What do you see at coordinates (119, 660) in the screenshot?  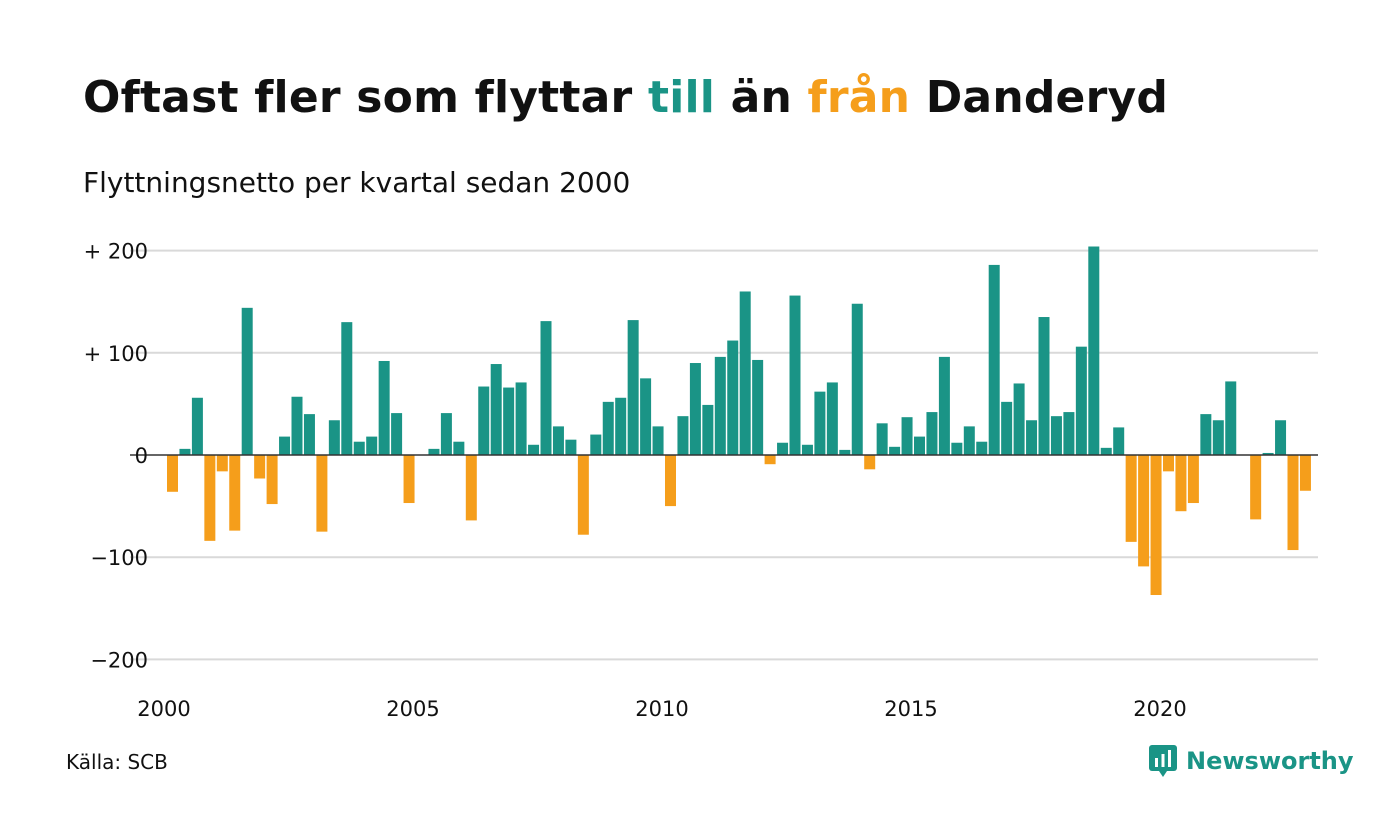 I see `y-tick-label: −200` at bounding box center [119, 660].